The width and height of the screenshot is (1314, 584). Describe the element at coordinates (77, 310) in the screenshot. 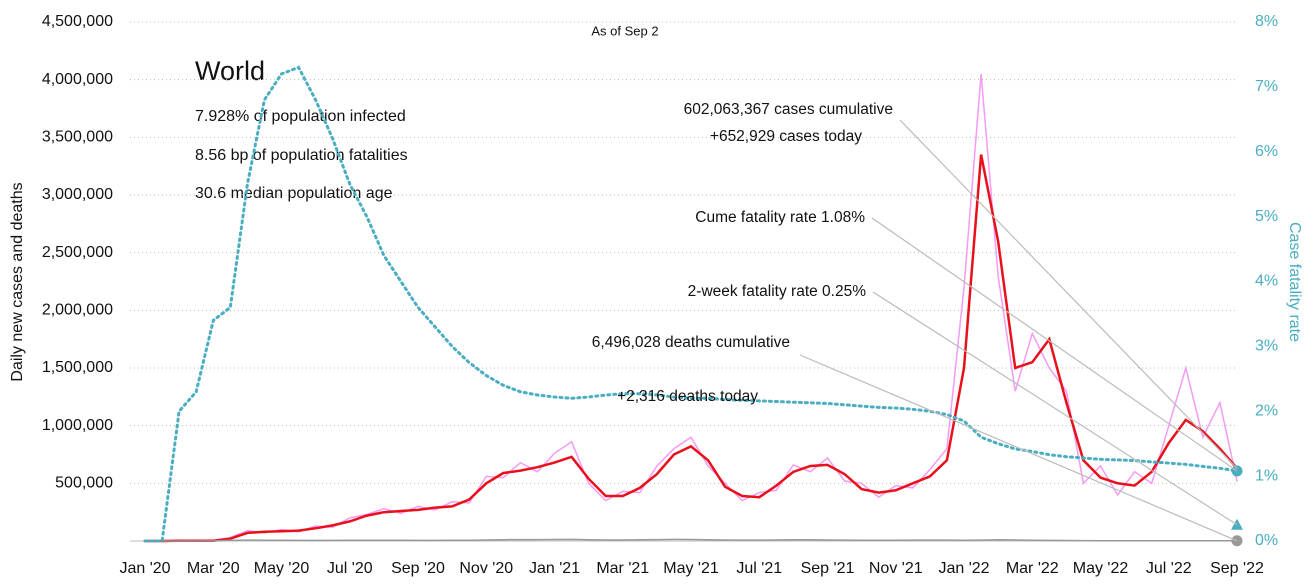

I see `y-tick-label: 2,000,000` at that location.